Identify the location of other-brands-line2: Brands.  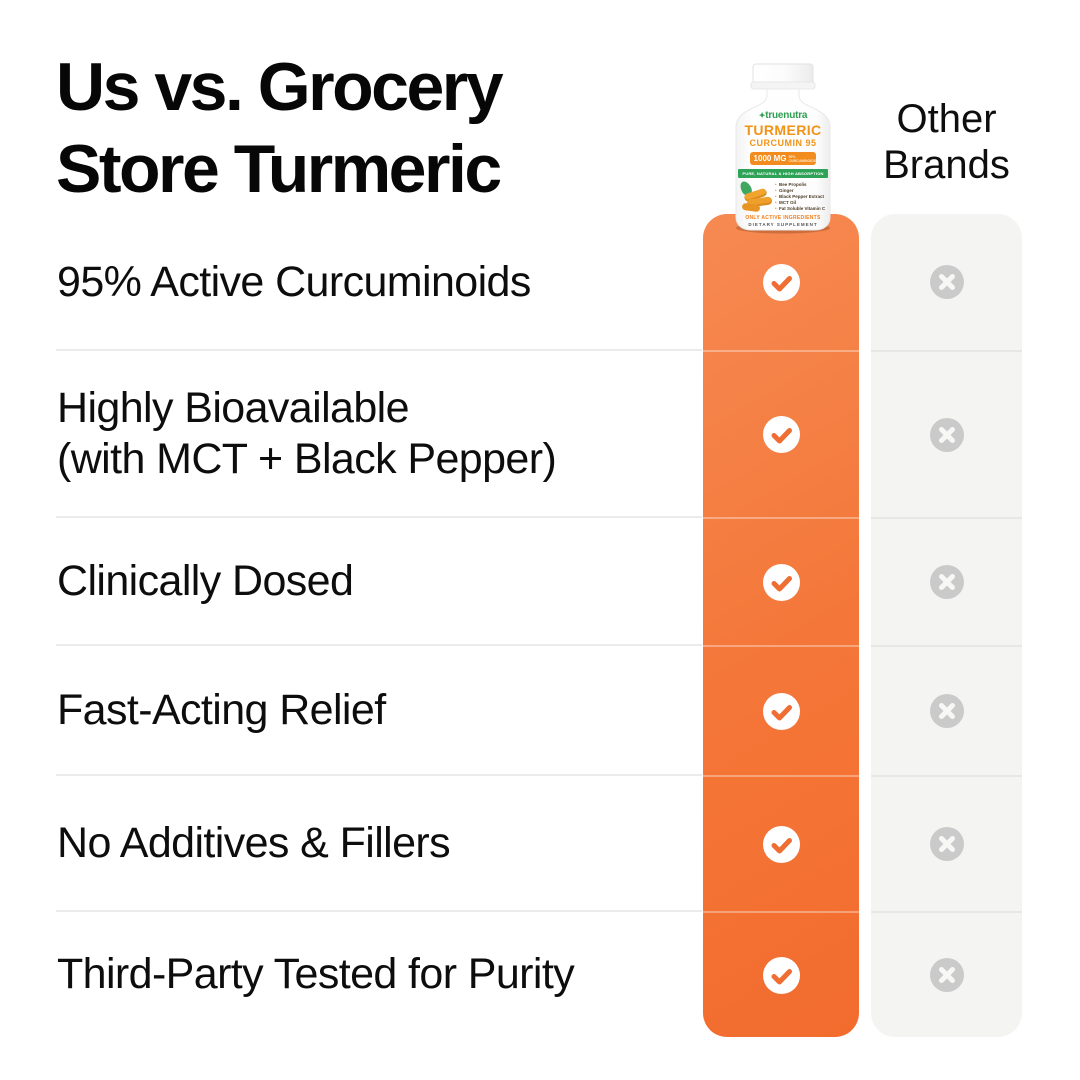
(946, 165).